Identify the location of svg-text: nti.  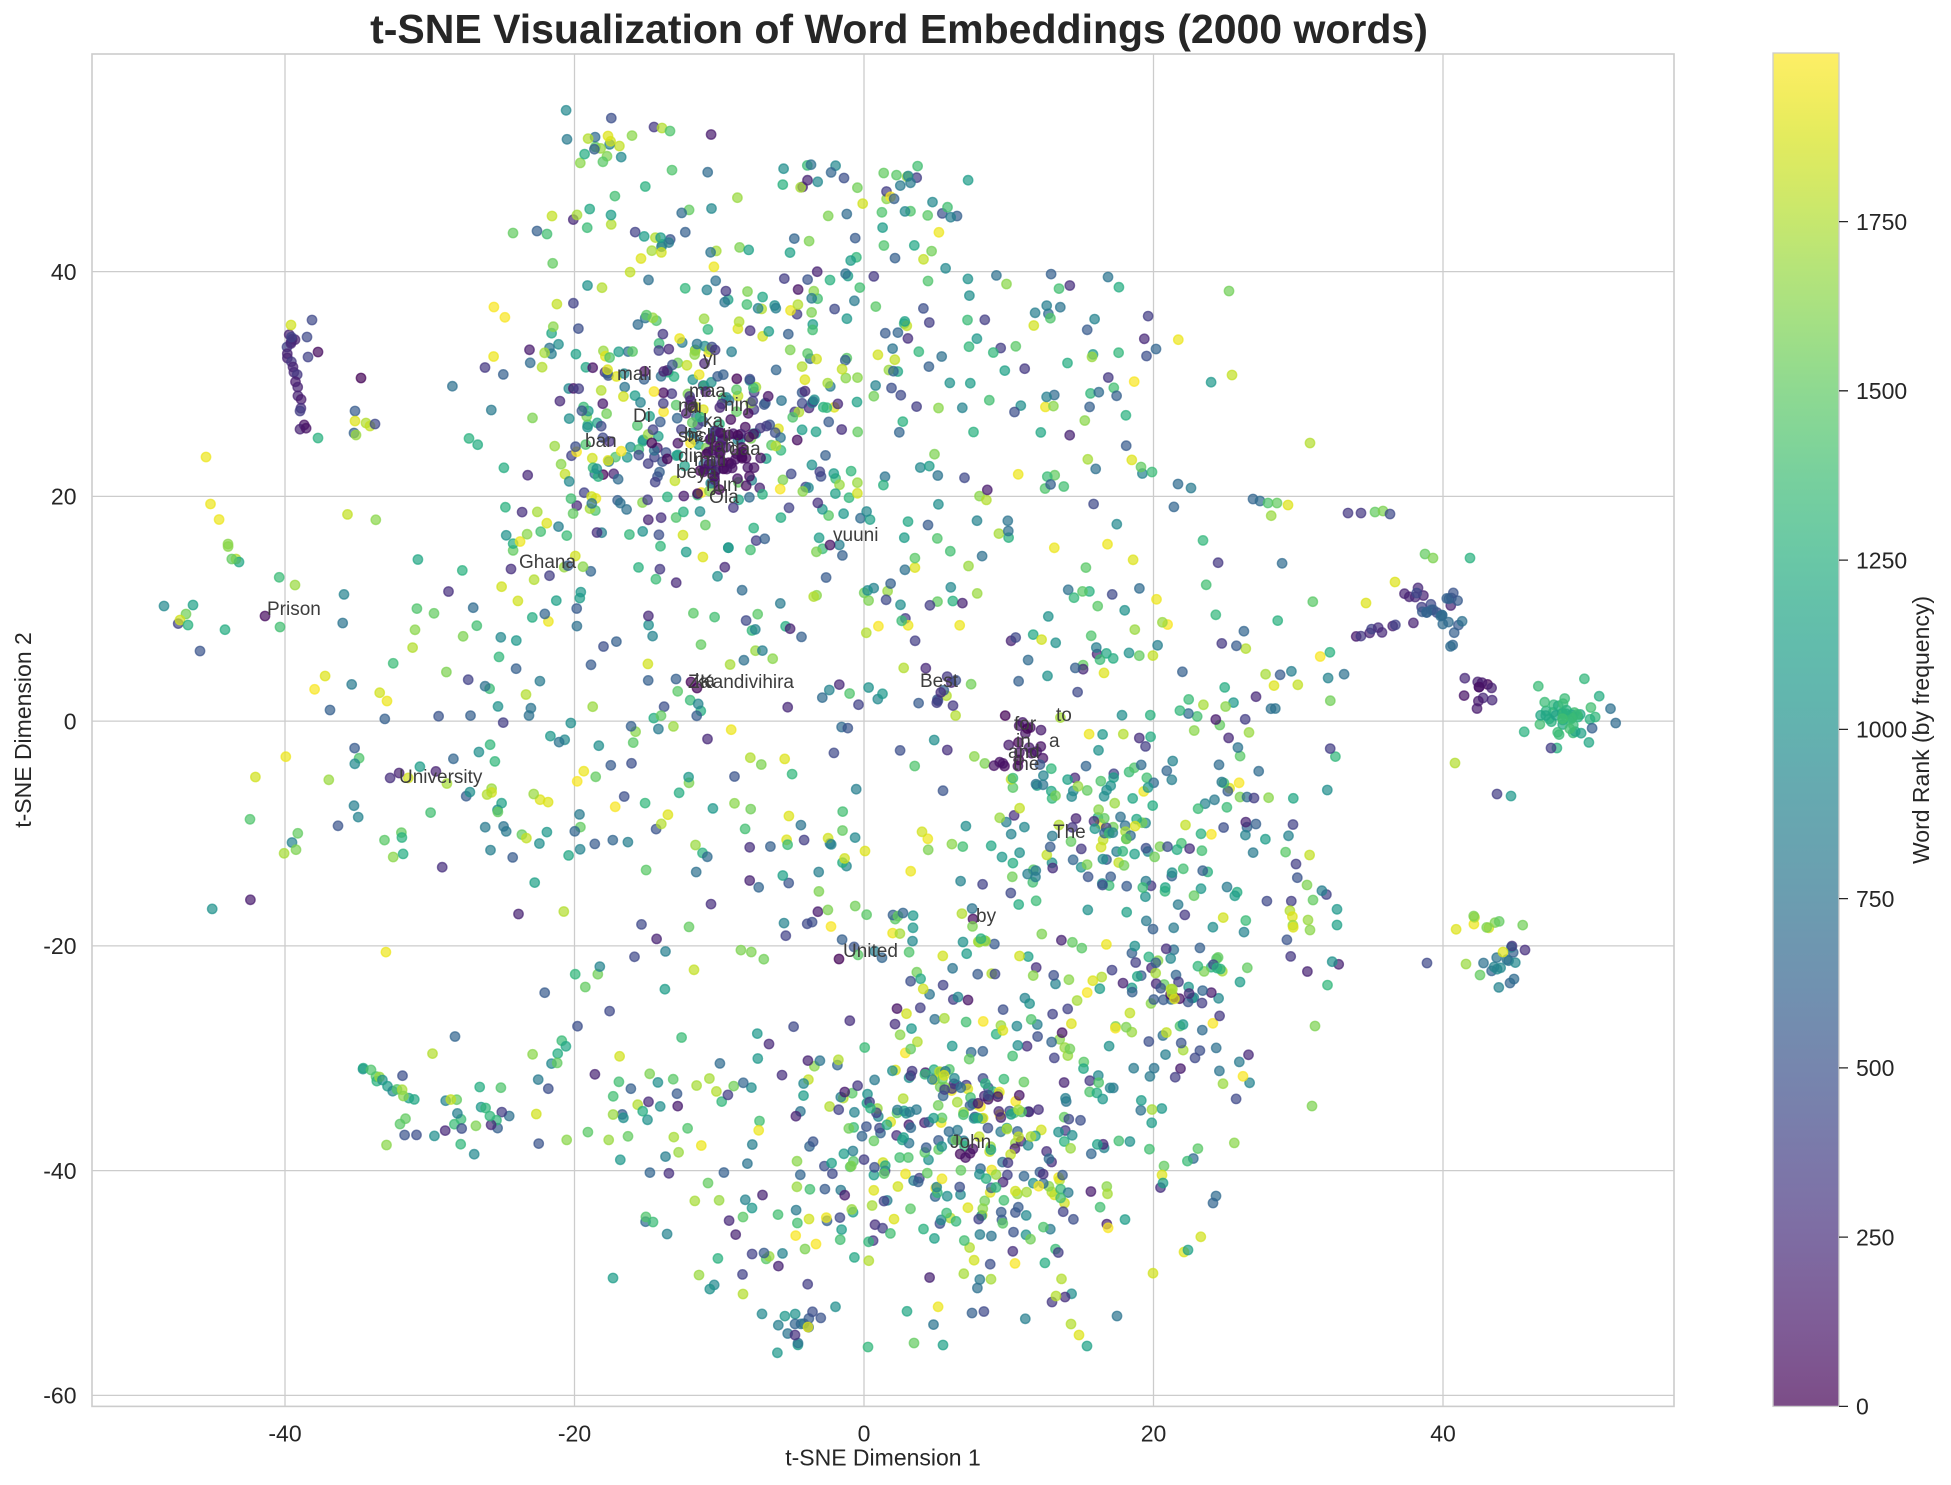
(716, 460).